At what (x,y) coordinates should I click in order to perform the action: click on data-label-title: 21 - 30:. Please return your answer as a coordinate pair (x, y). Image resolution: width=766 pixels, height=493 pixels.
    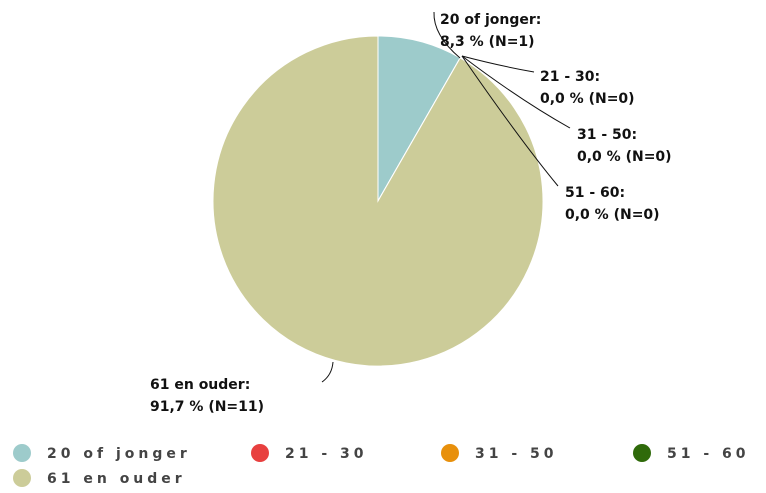
    Looking at the image, I should click on (570, 77).